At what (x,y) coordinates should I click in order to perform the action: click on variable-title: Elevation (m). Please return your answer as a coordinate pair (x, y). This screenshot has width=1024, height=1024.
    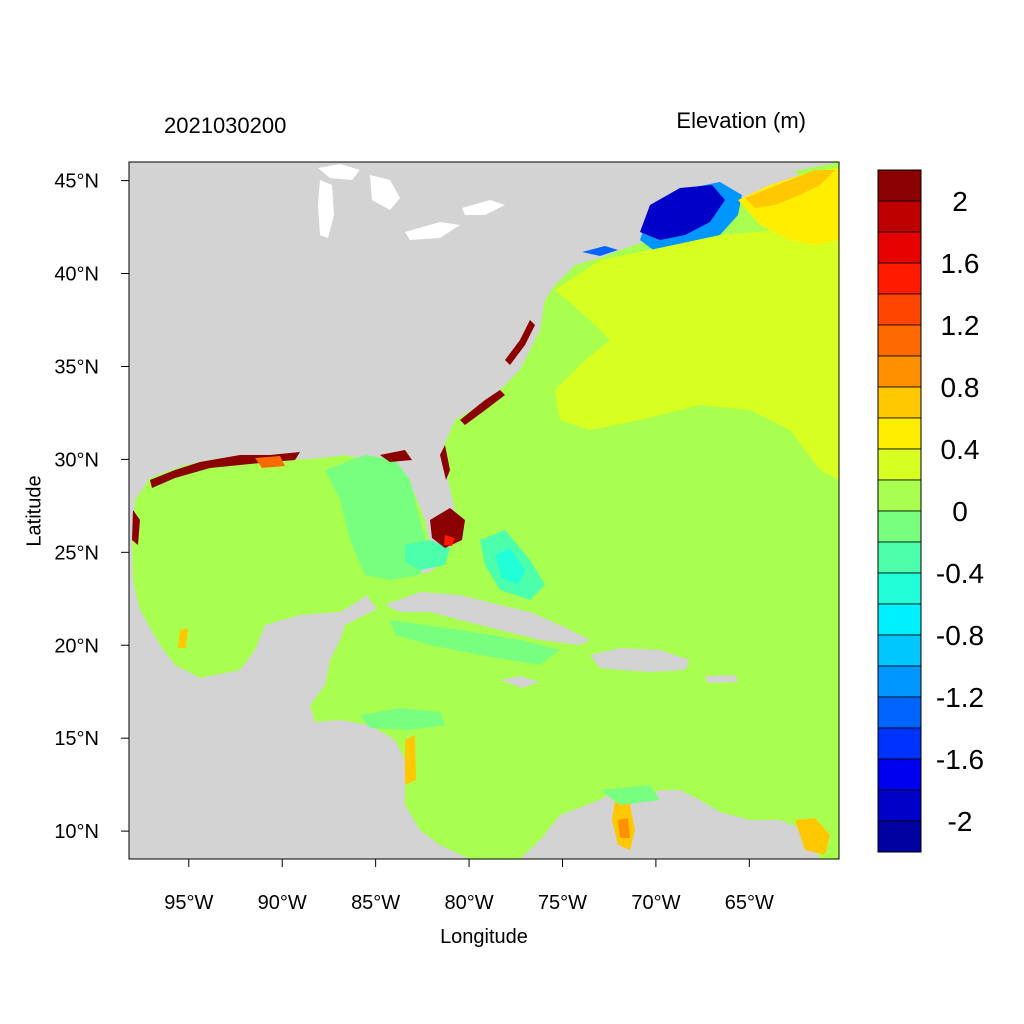
    Looking at the image, I should click on (741, 120).